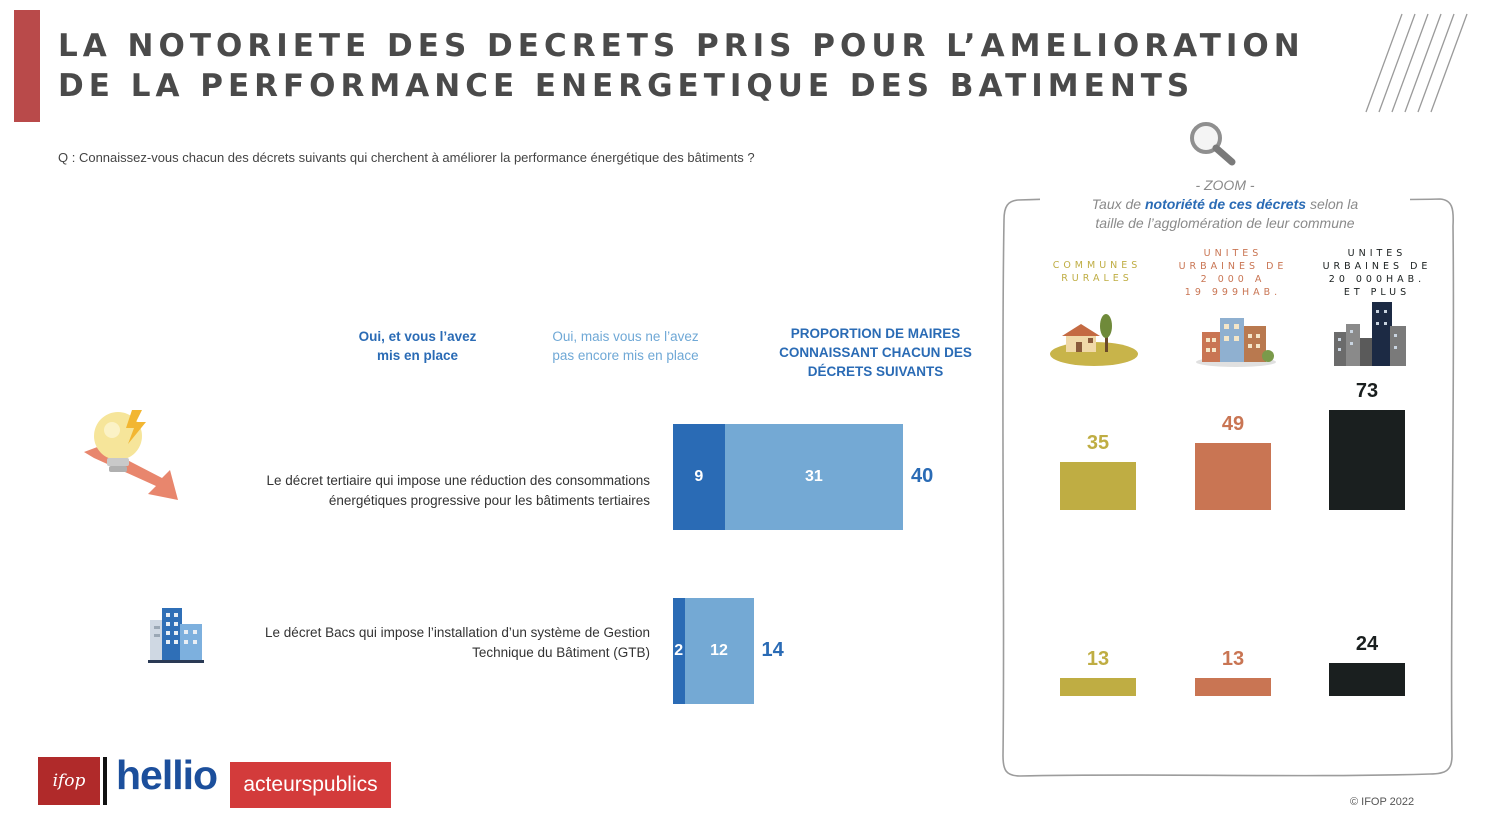 This screenshot has width=1486, height=818. I want to click on bar-not-implemented-bacs: 12, so click(719, 651).